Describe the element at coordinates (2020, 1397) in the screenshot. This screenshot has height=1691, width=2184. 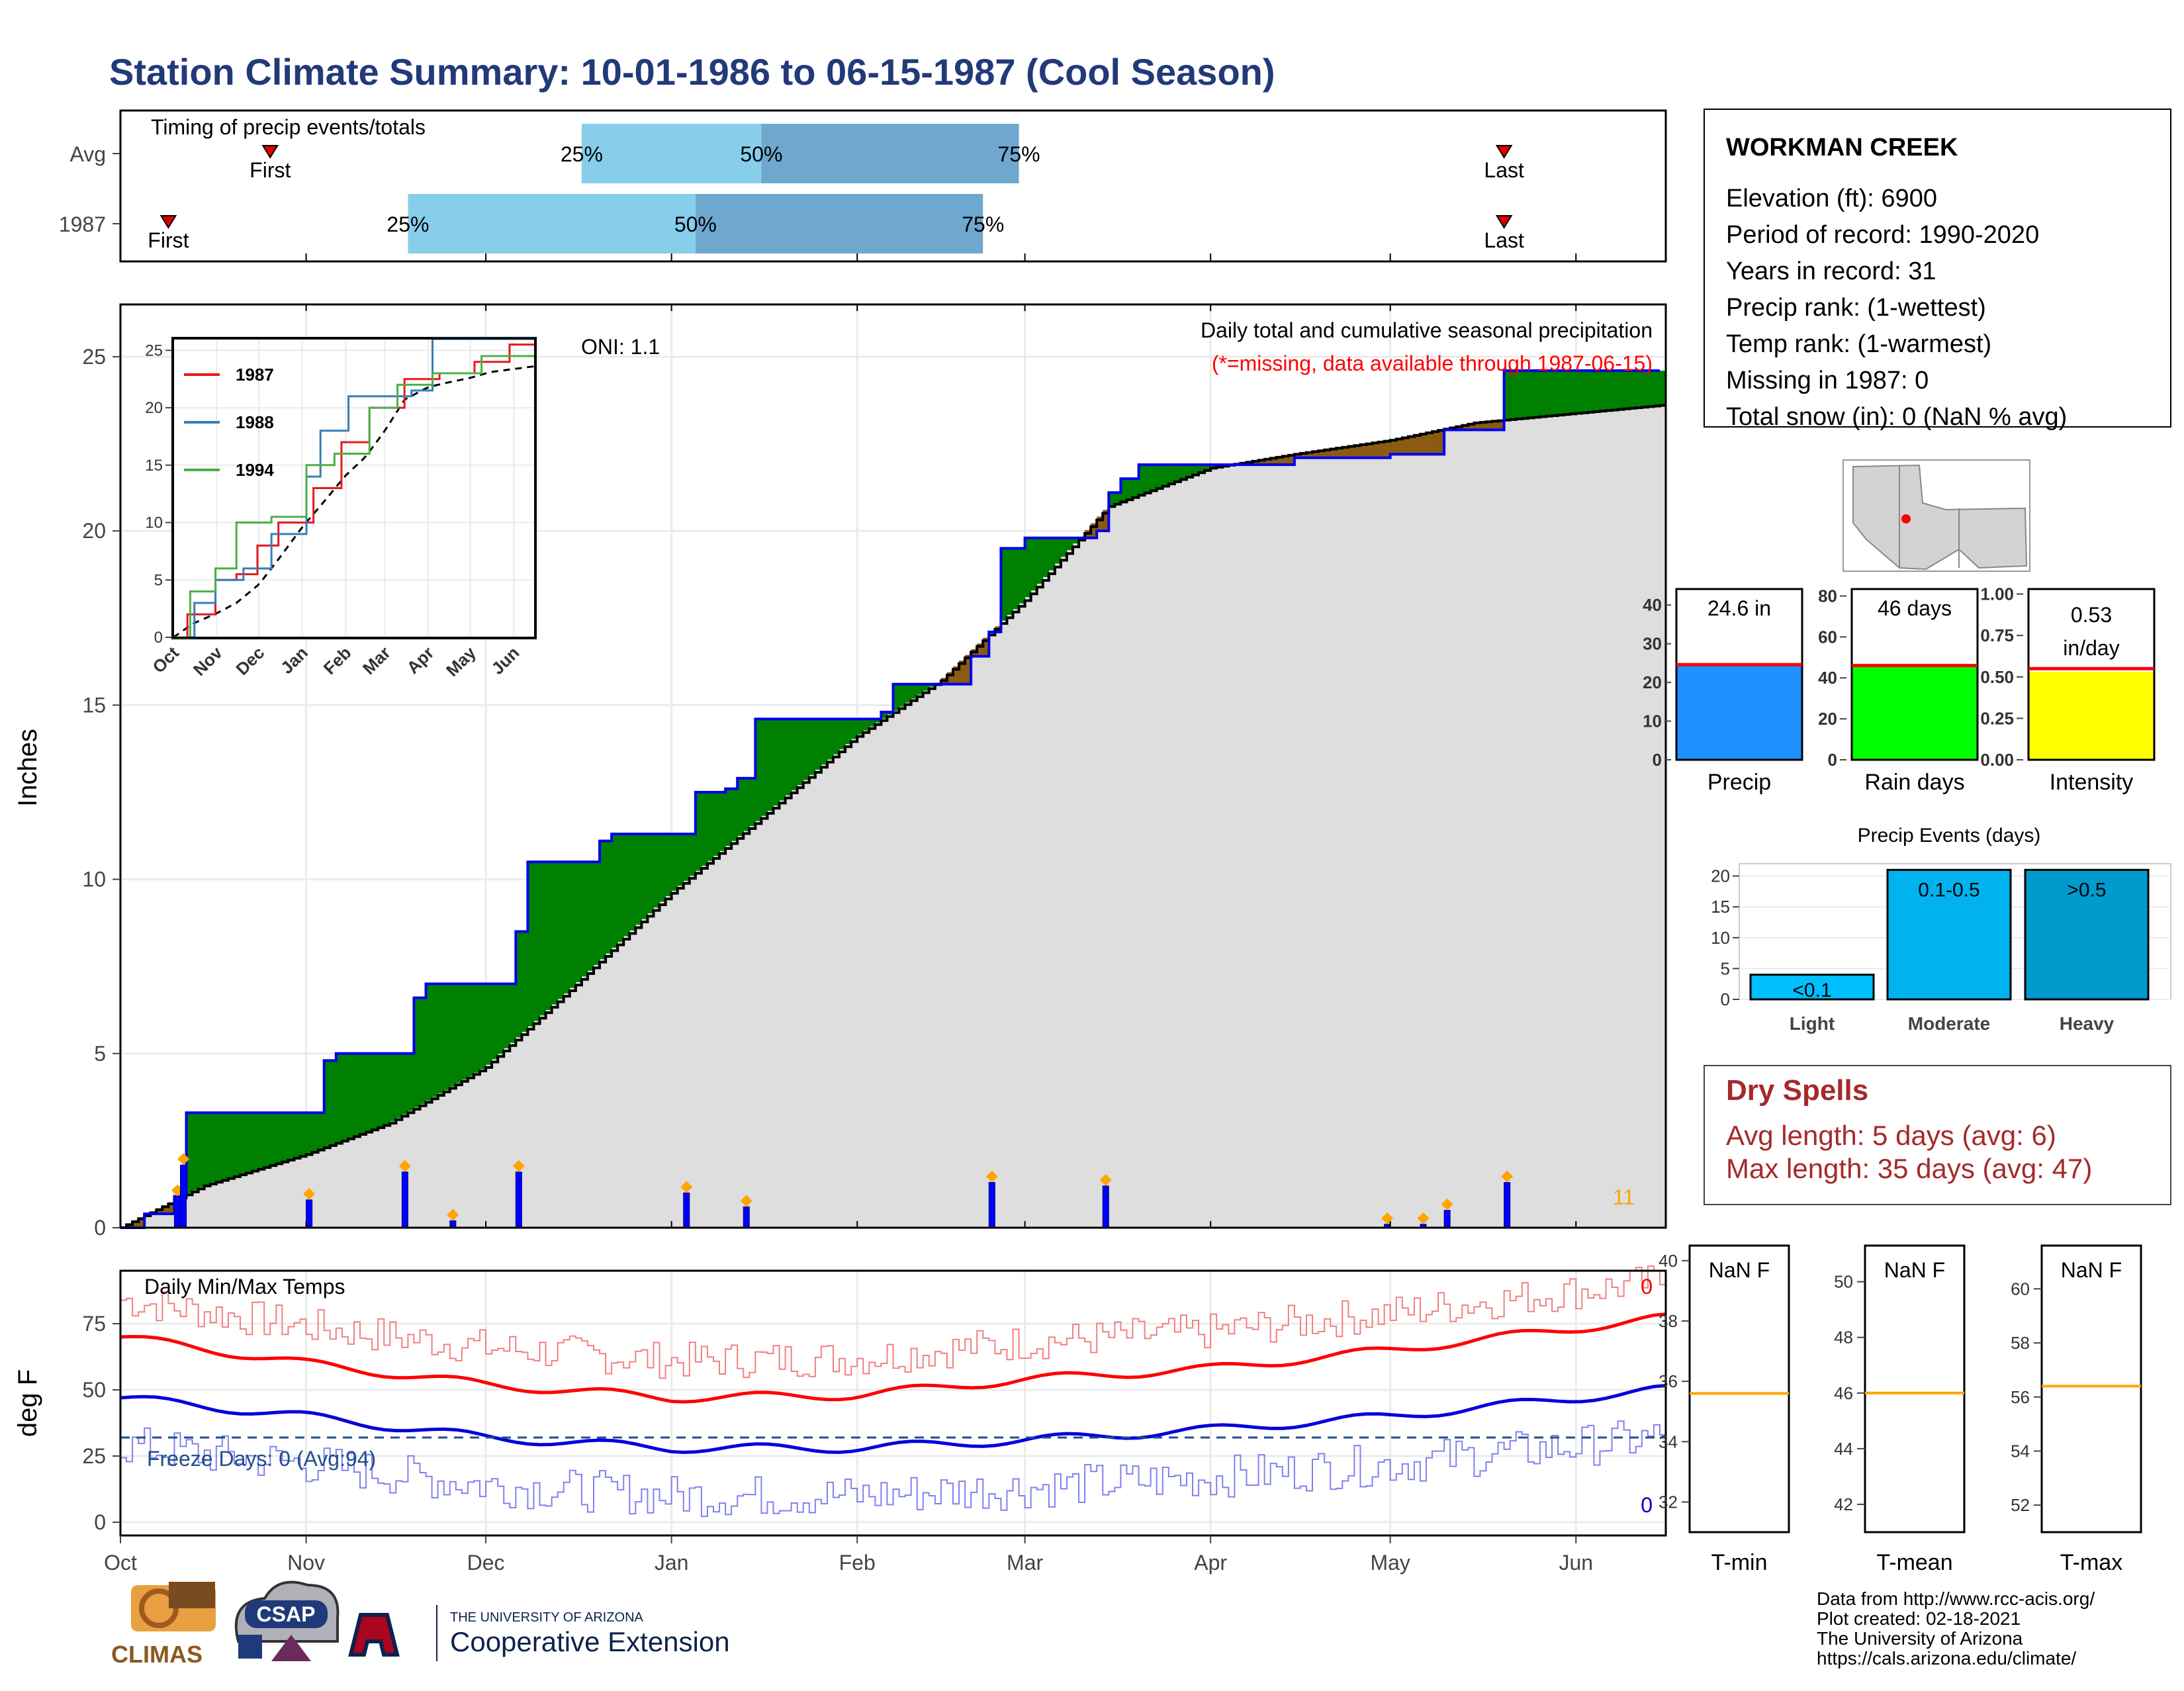
I see `temp-box-ytick: 56` at that location.